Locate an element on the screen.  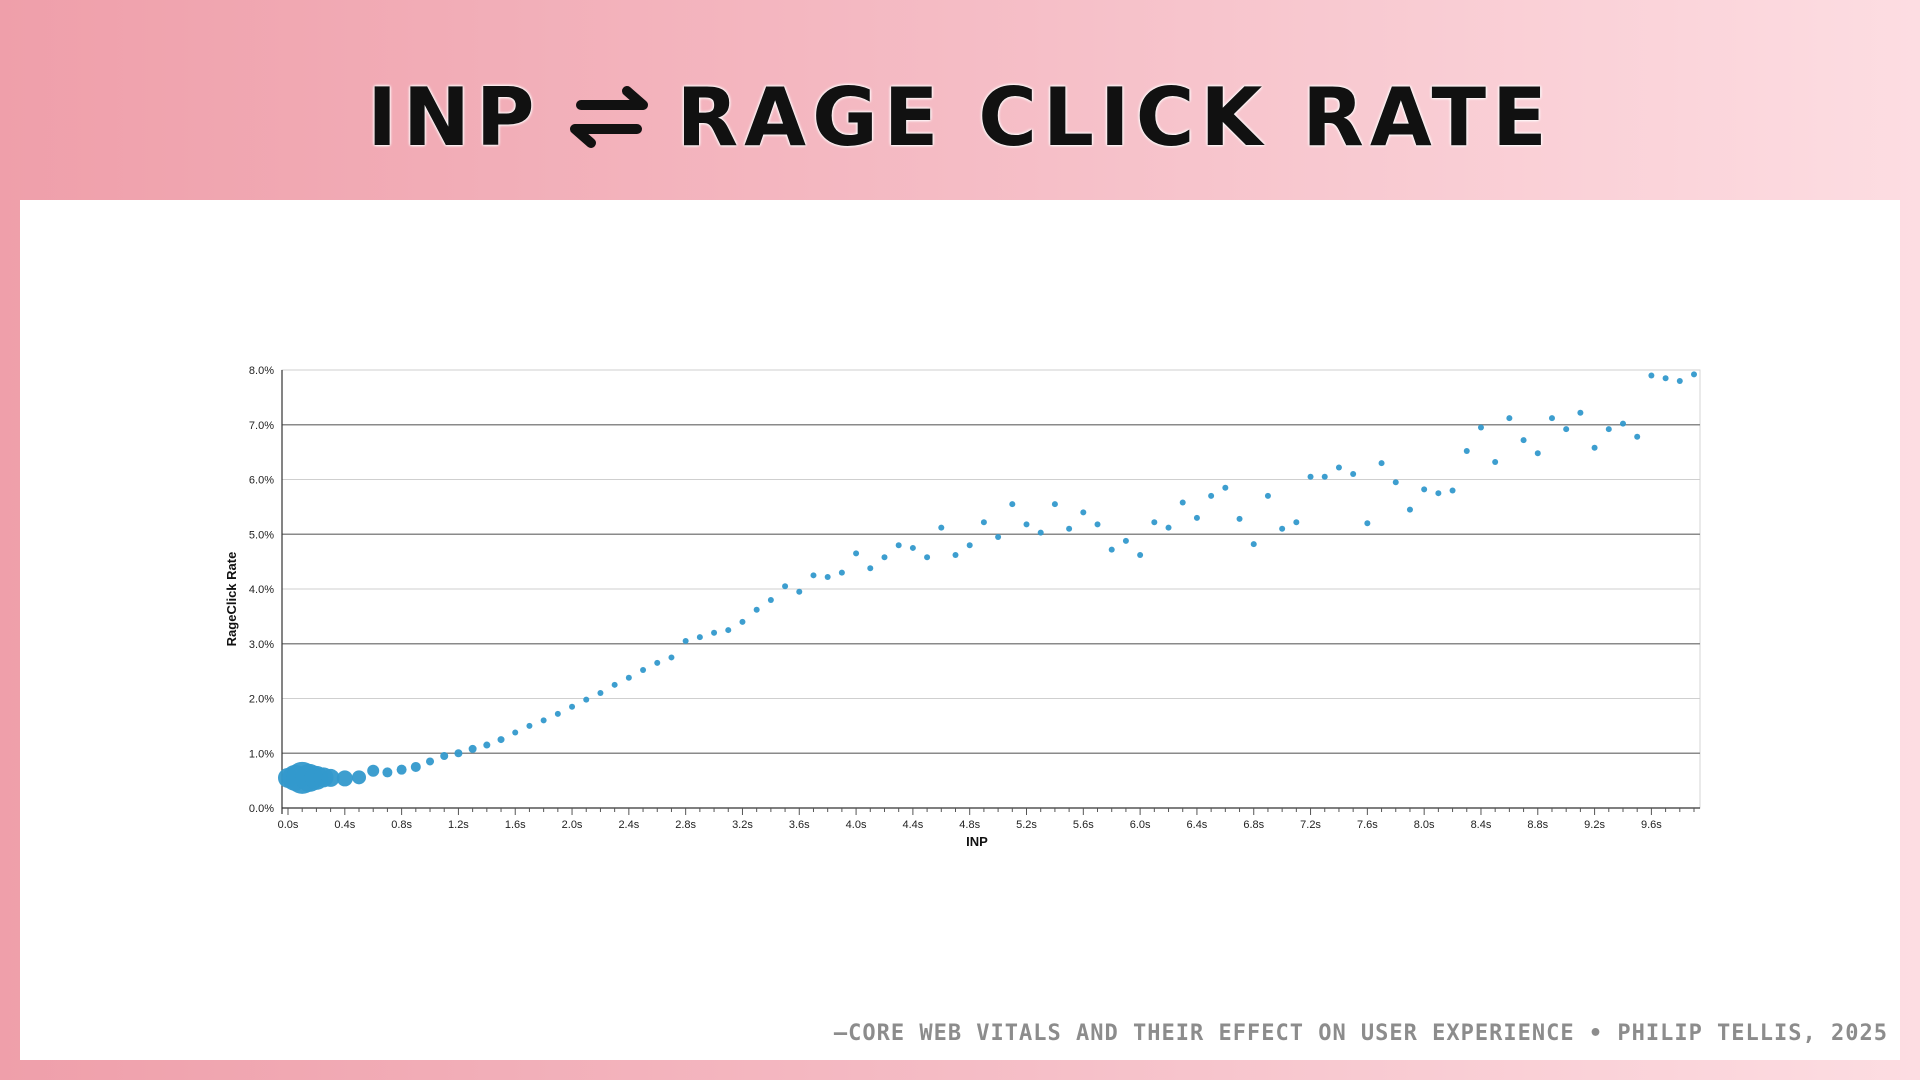
x-tick-label: 2.0s is located at coordinates (572, 825).